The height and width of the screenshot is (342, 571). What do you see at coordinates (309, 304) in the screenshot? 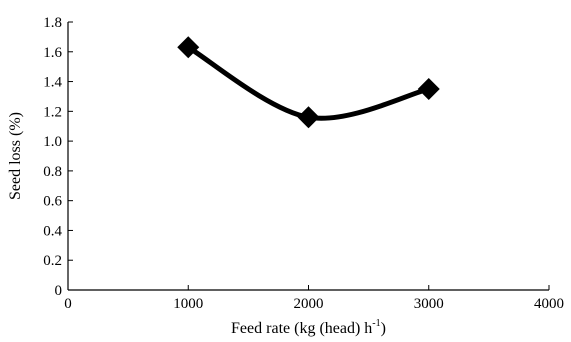
I see `x-tick-label: 2000` at bounding box center [309, 304].